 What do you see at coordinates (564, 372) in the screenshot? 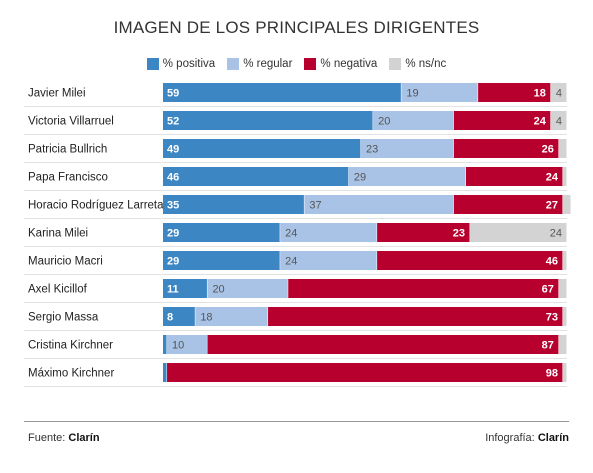
I see `bar-maximo-kirchner-nsnc` at bounding box center [564, 372].